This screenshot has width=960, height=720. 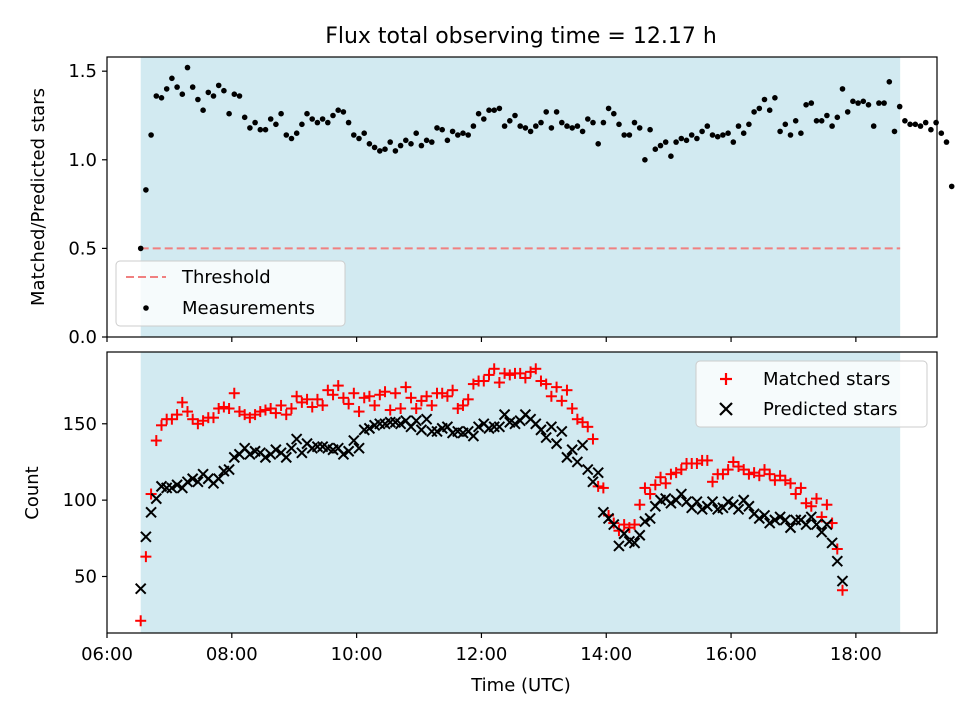 I want to click on y-tick-label: 50, so click(x=85, y=576).